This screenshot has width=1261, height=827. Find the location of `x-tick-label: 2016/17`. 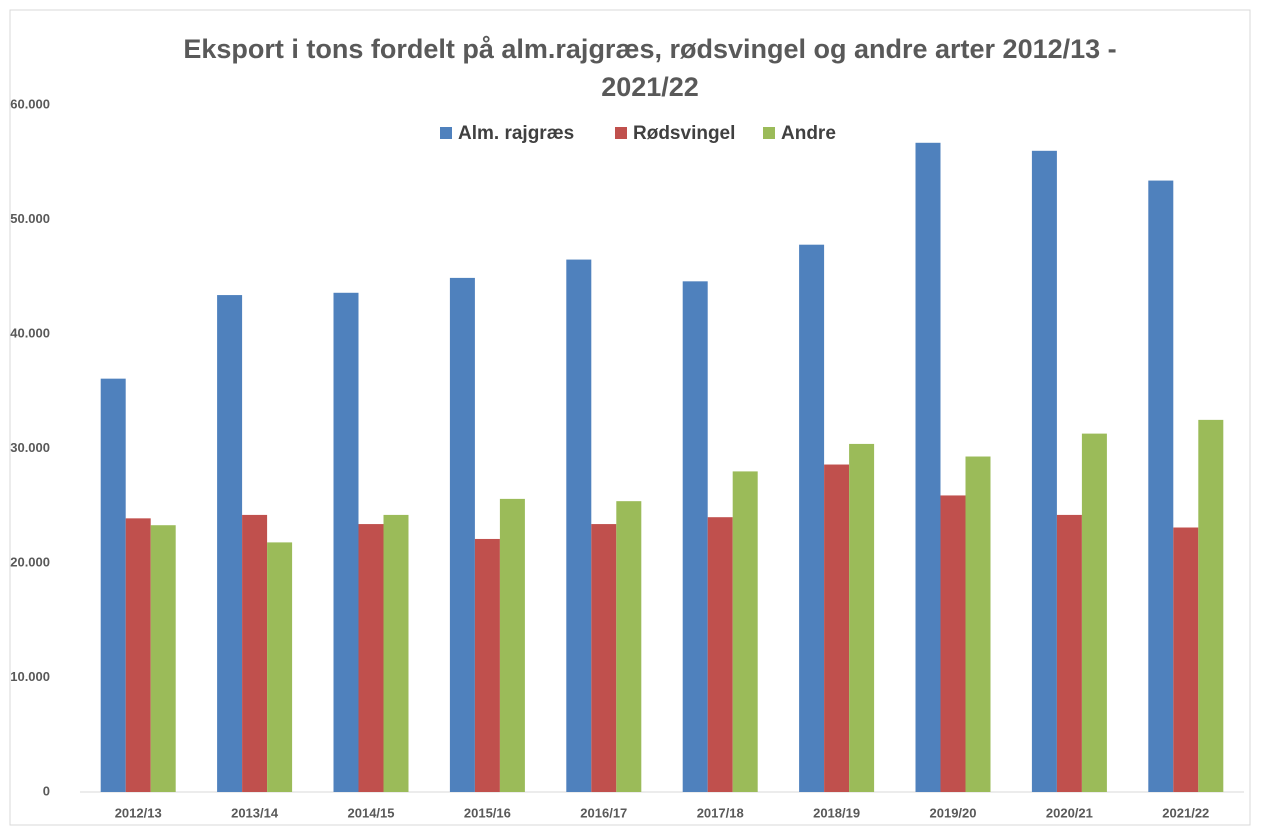

x-tick-label: 2016/17 is located at coordinates (603, 812).